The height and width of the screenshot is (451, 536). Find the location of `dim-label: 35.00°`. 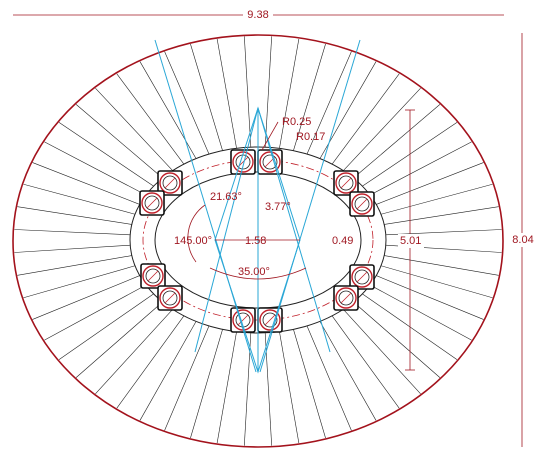

dim-label: 35.00° is located at coordinates (254, 272).